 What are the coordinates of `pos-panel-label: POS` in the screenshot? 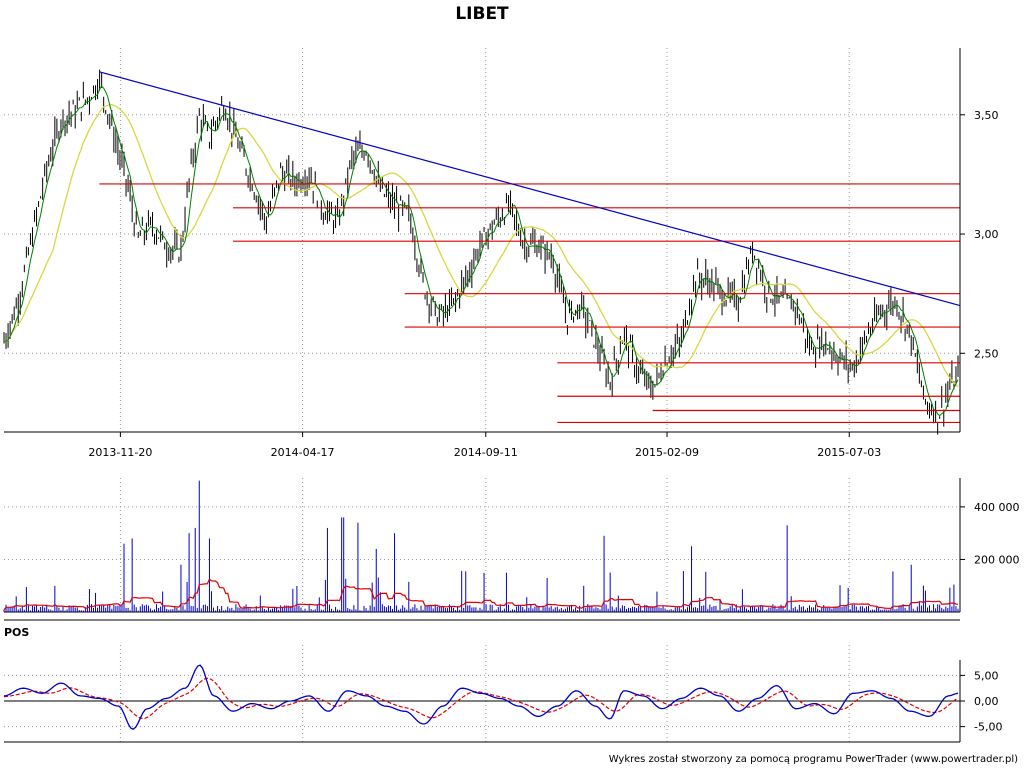 It's located at (16, 632).